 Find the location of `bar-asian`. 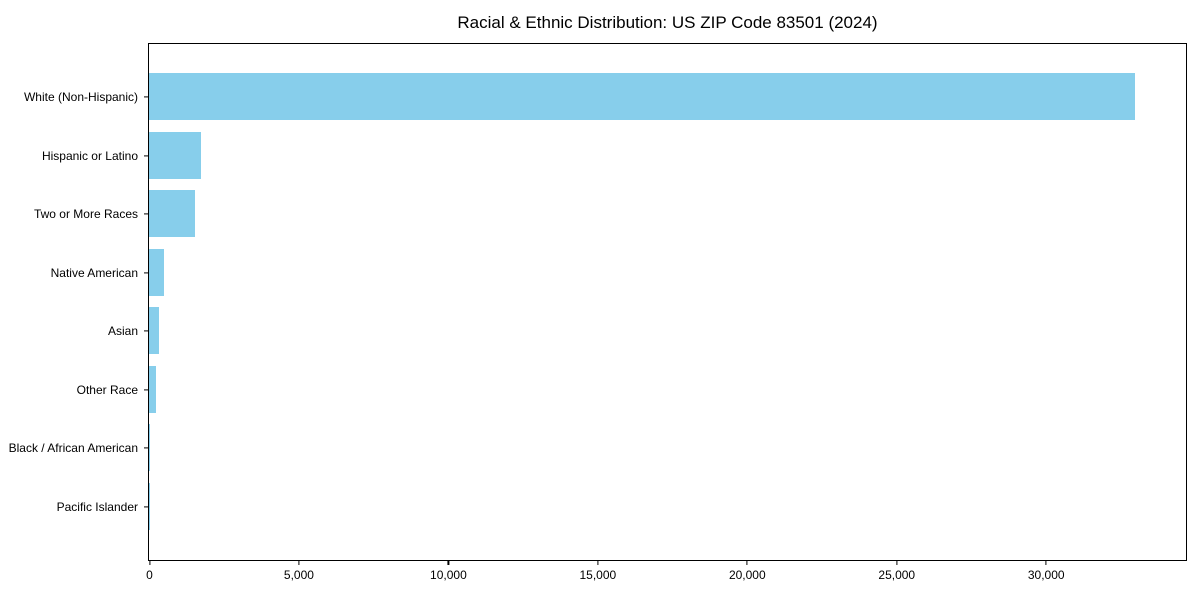

bar-asian is located at coordinates (154, 331).